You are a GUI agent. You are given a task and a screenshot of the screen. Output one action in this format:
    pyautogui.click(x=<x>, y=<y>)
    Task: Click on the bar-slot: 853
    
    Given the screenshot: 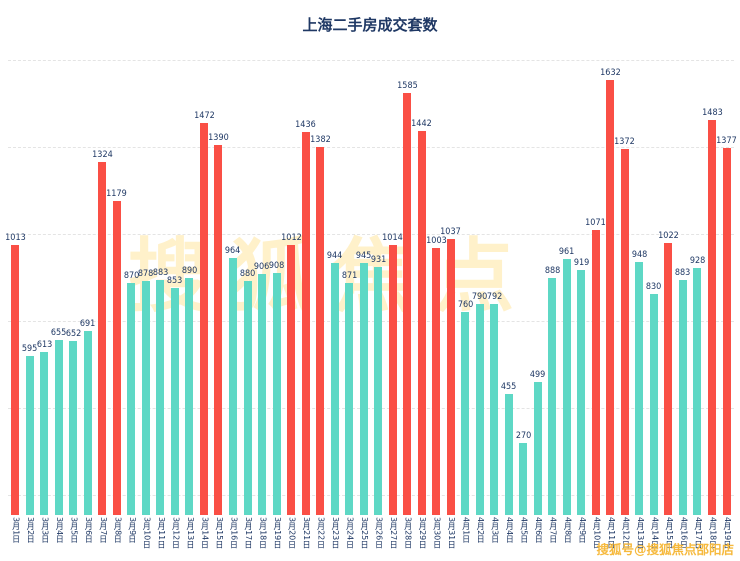 What is the action you would take?
    pyautogui.click(x=175, y=395)
    